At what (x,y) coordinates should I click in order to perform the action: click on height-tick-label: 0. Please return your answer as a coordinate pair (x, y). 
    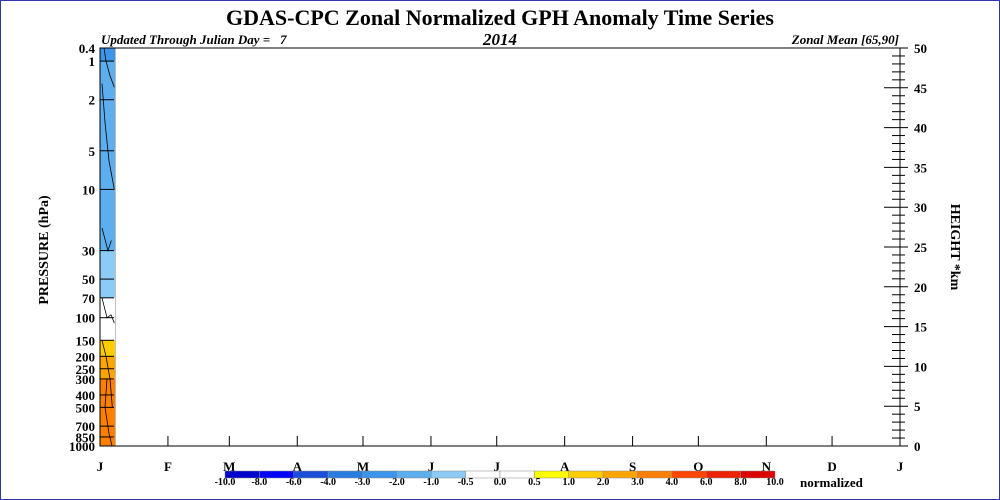
    Looking at the image, I should click on (917, 446).